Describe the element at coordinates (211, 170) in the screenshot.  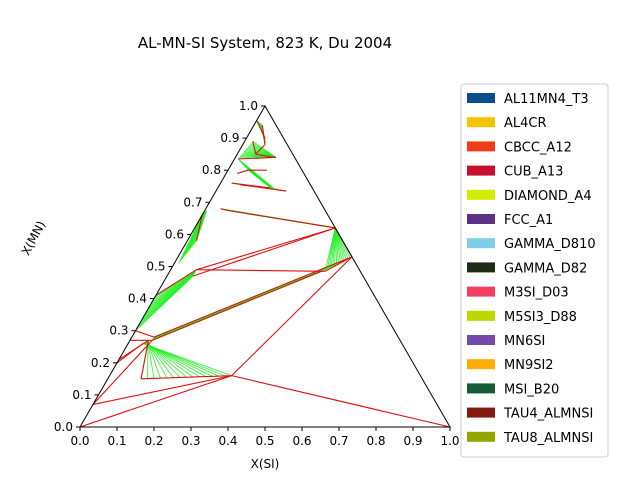
I see `y-tick-label: 0.8` at that location.